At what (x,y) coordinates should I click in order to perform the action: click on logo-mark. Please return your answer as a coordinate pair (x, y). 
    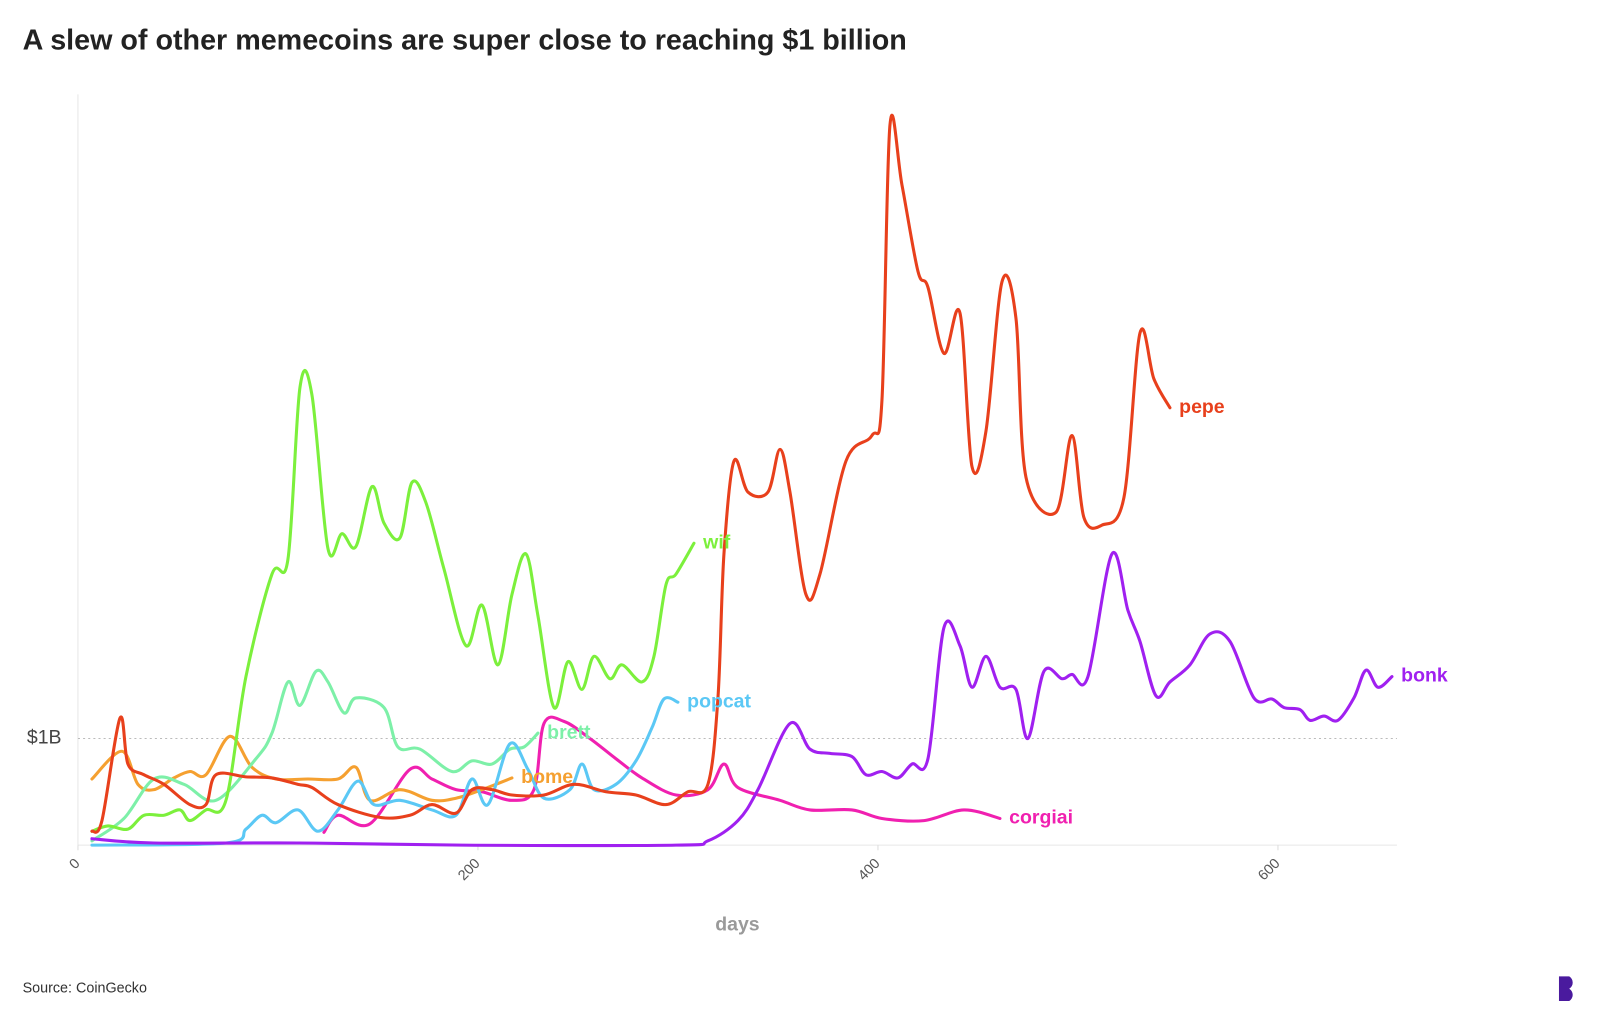
    Looking at the image, I should click on (1565, 989).